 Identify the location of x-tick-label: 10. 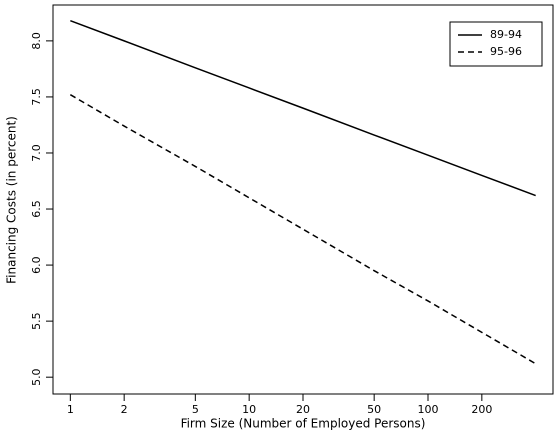
(249, 409).